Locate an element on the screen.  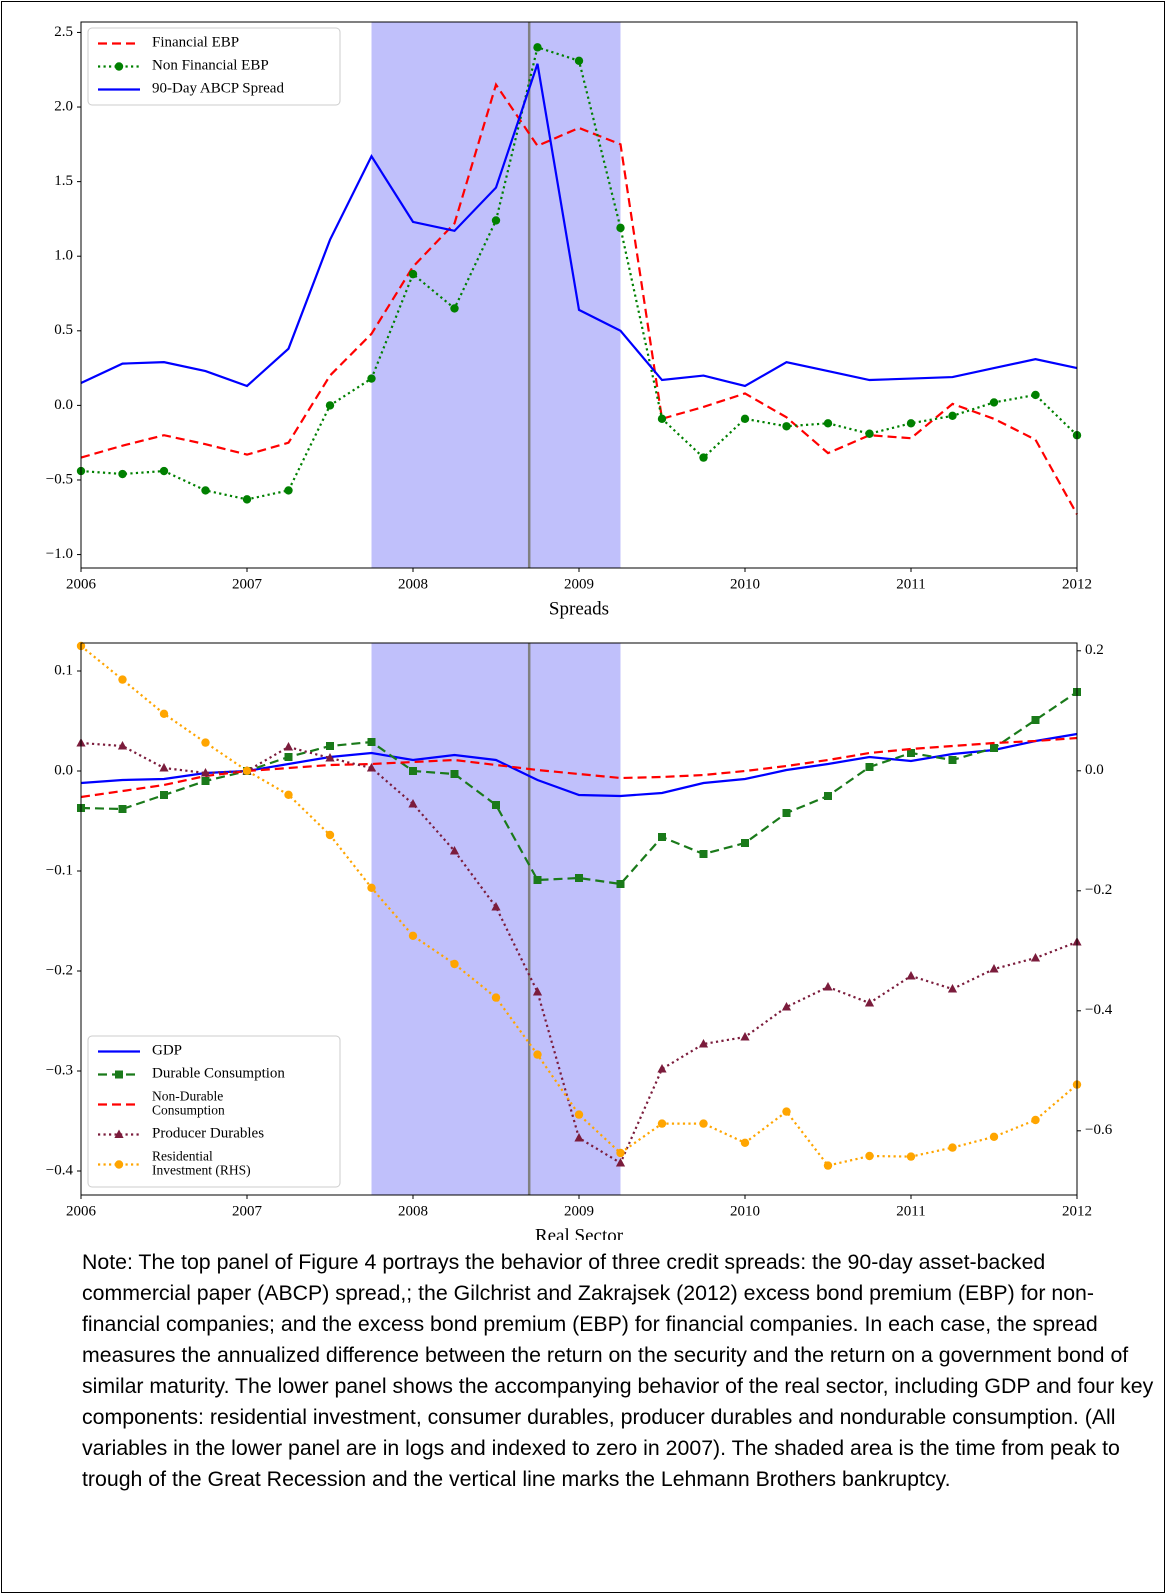
y-tick-label: −0.3 is located at coordinates (59, 1070).